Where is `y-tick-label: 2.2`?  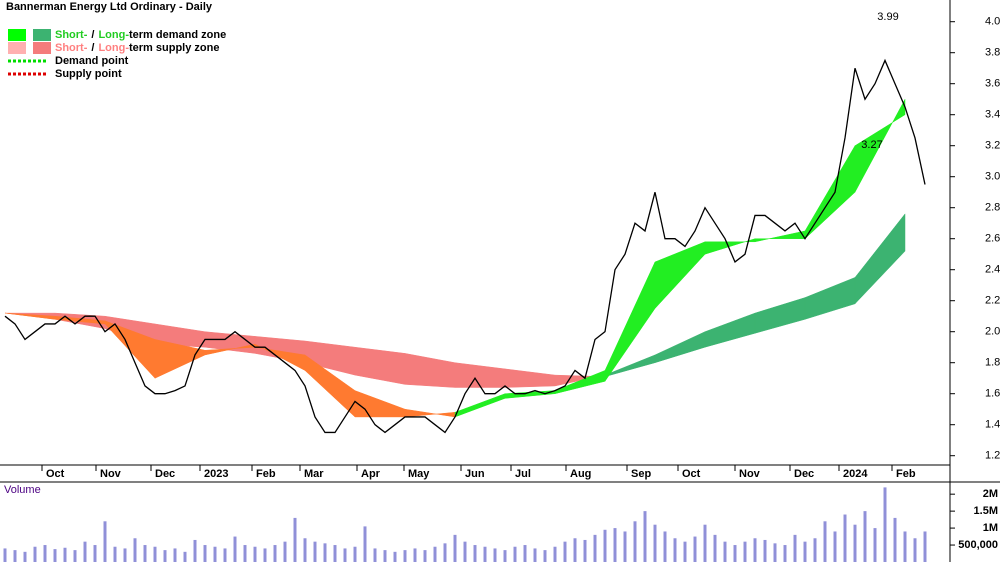 y-tick-label: 2.2 is located at coordinates (992, 301).